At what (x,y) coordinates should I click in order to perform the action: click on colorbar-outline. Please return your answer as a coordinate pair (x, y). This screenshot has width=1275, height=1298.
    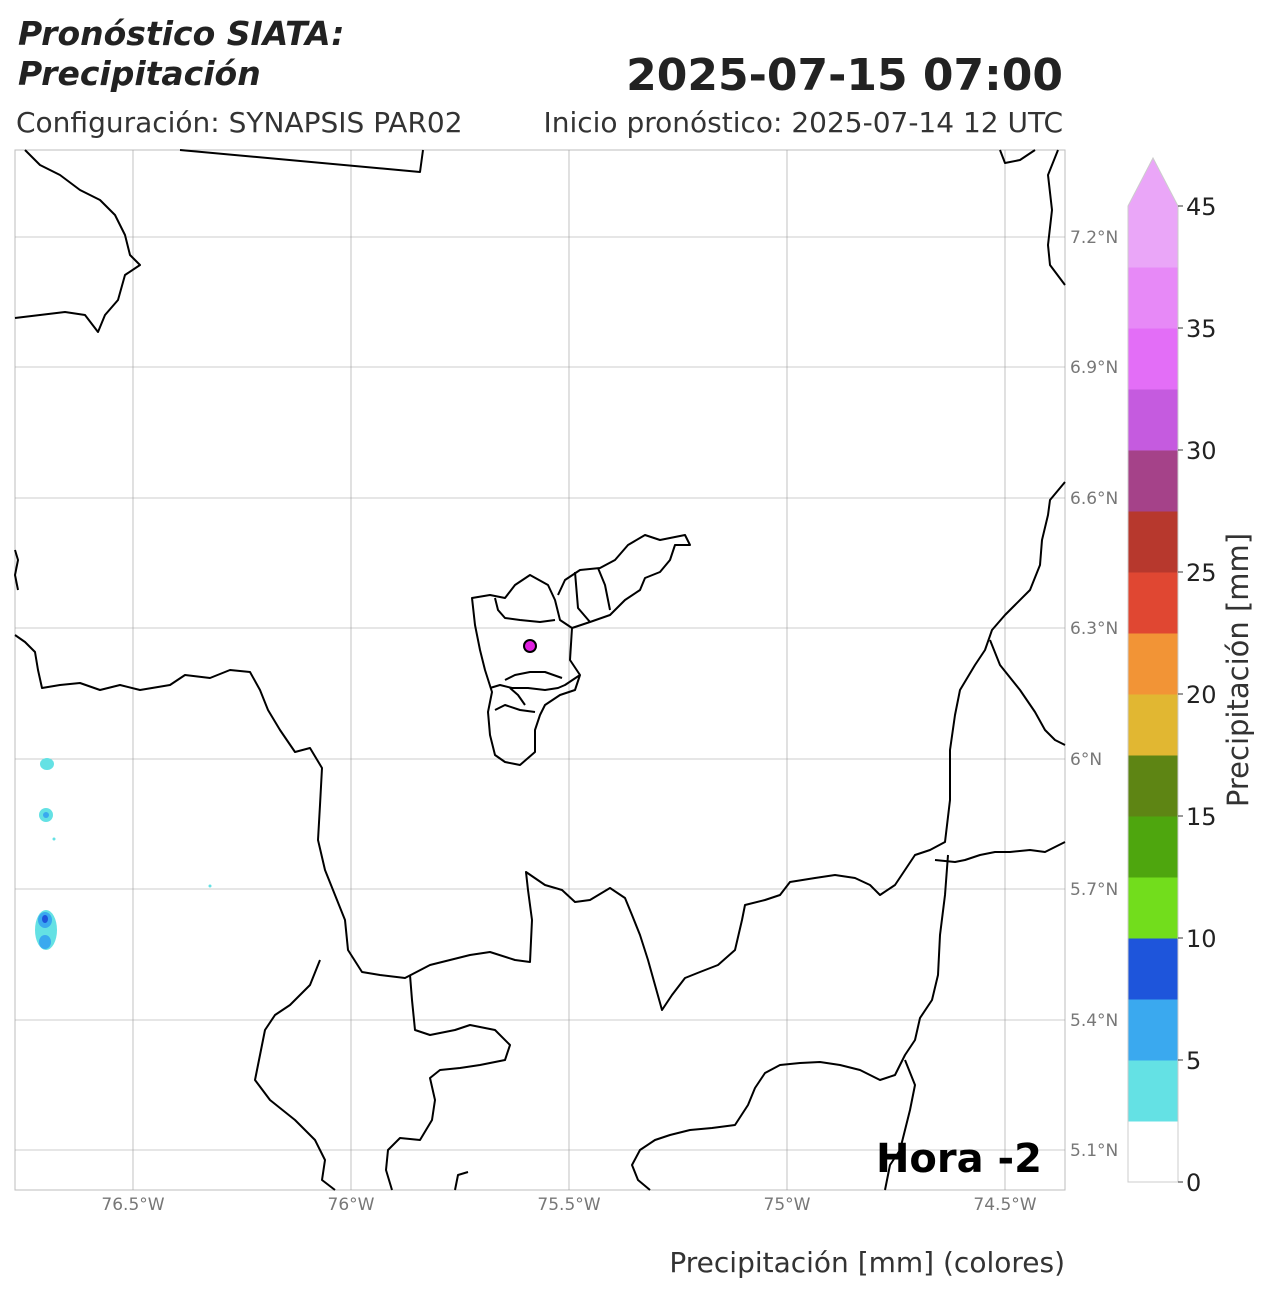
    Looking at the image, I should click on (1153, 669).